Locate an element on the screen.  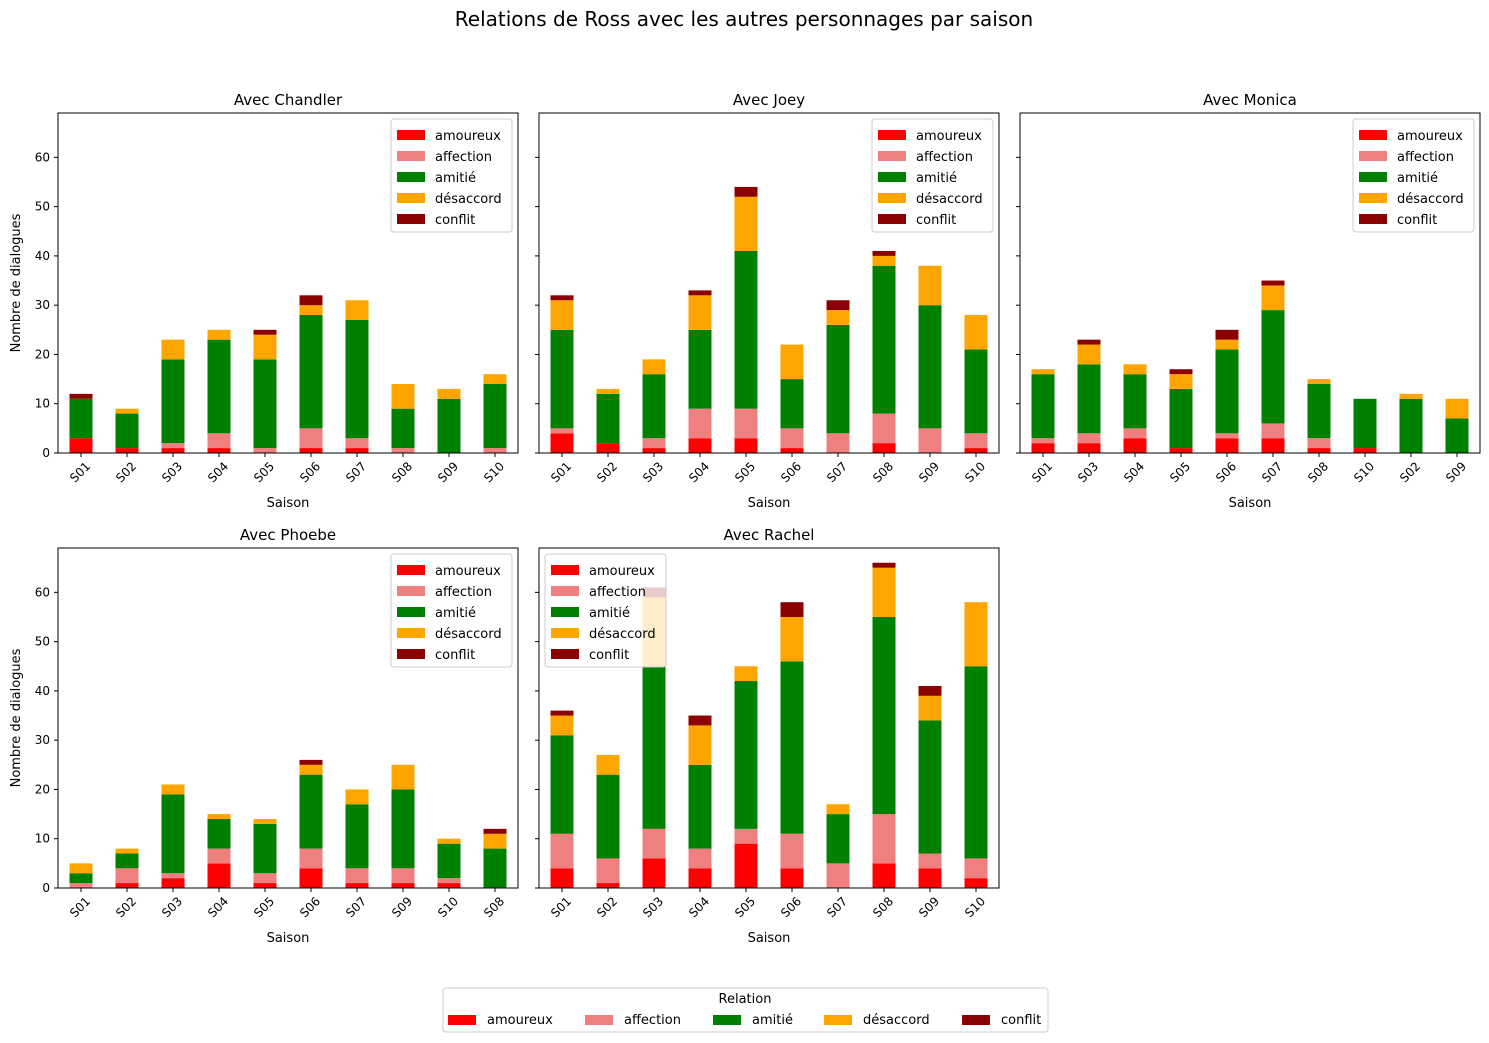
bottom-legend-label-amitie: amitié is located at coordinates (772, 1020).